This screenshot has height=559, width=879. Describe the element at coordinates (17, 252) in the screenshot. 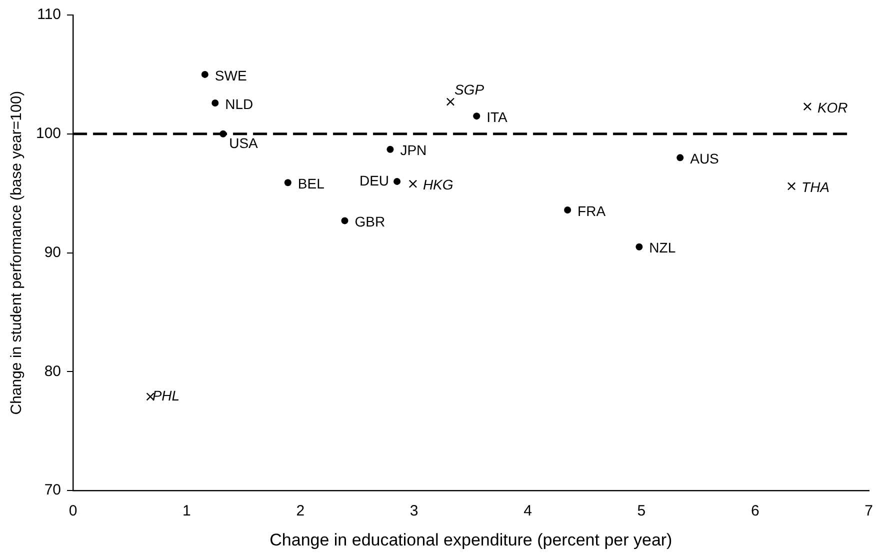

I see `y-axis-title: Change in student performance (base year=100)` at that location.